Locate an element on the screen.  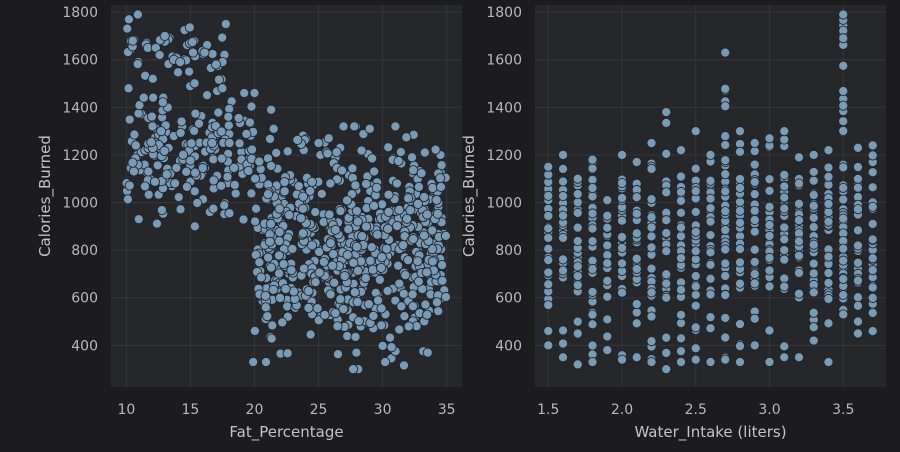
x-tick-label: 2.0 is located at coordinates (622, 410).